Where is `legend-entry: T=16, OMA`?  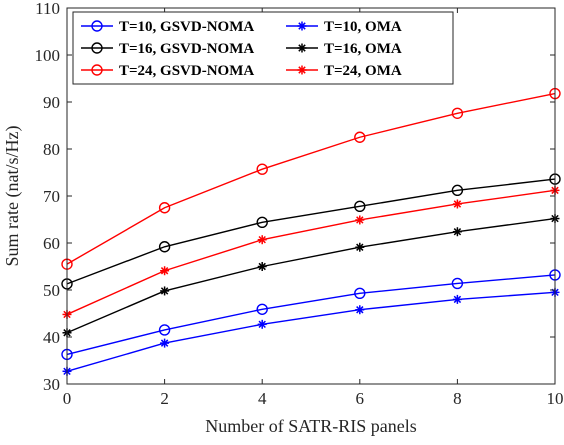 legend-entry: T=16, OMA is located at coordinates (344, 49).